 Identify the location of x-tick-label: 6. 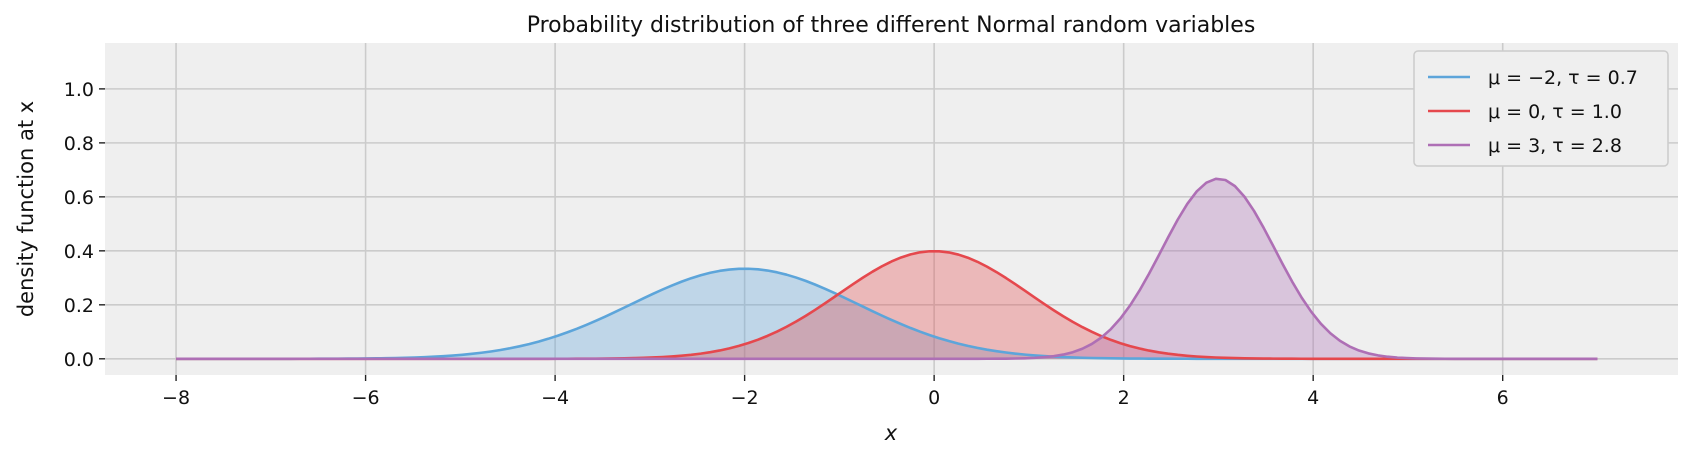
(1503, 398).